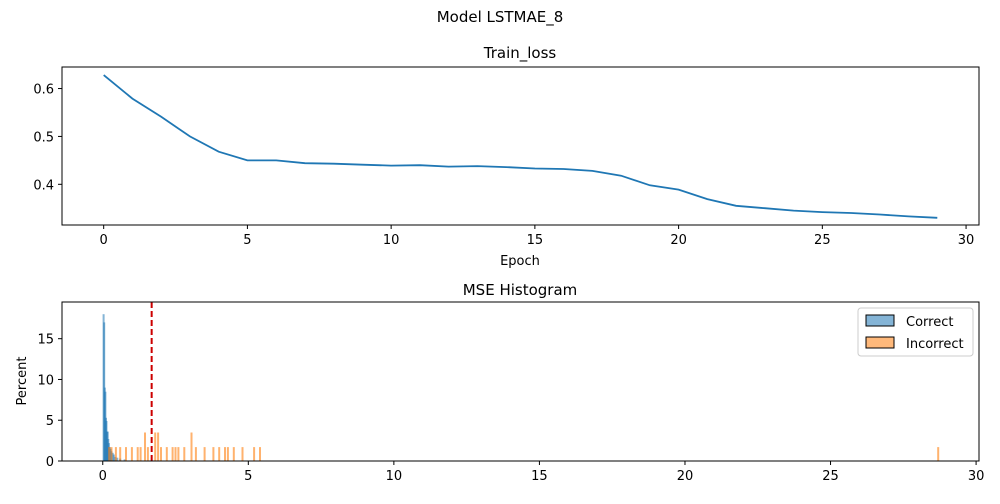  What do you see at coordinates (391, 240) in the screenshot?
I see `loss-x-tick-label: 10` at bounding box center [391, 240].